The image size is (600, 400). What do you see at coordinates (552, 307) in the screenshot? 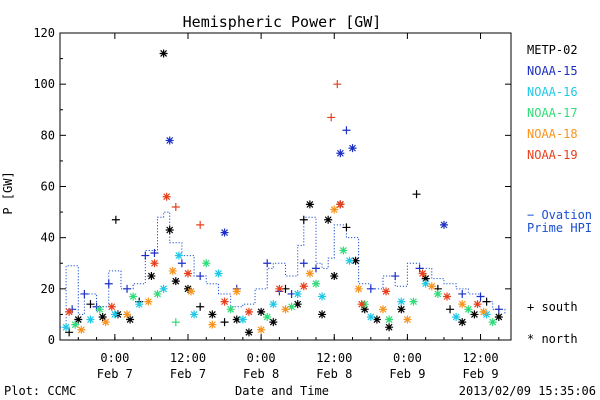
I see `legend-south: + south` at bounding box center [552, 307].